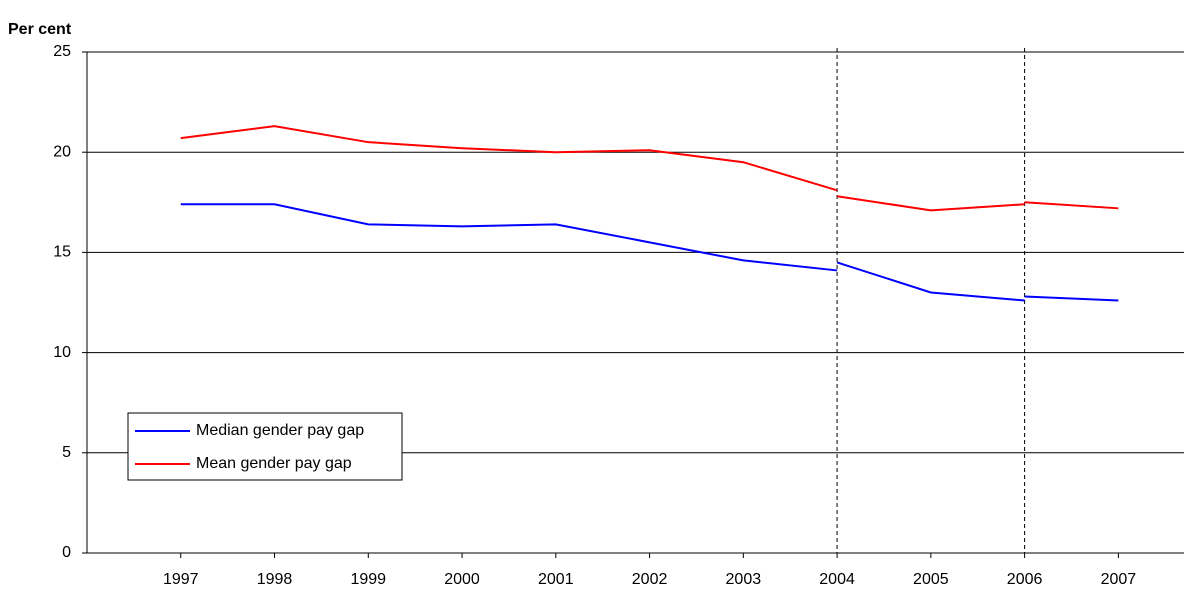  Describe the element at coordinates (181, 579) in the screenshot. I see `x-tick-label: 1997` at that location.